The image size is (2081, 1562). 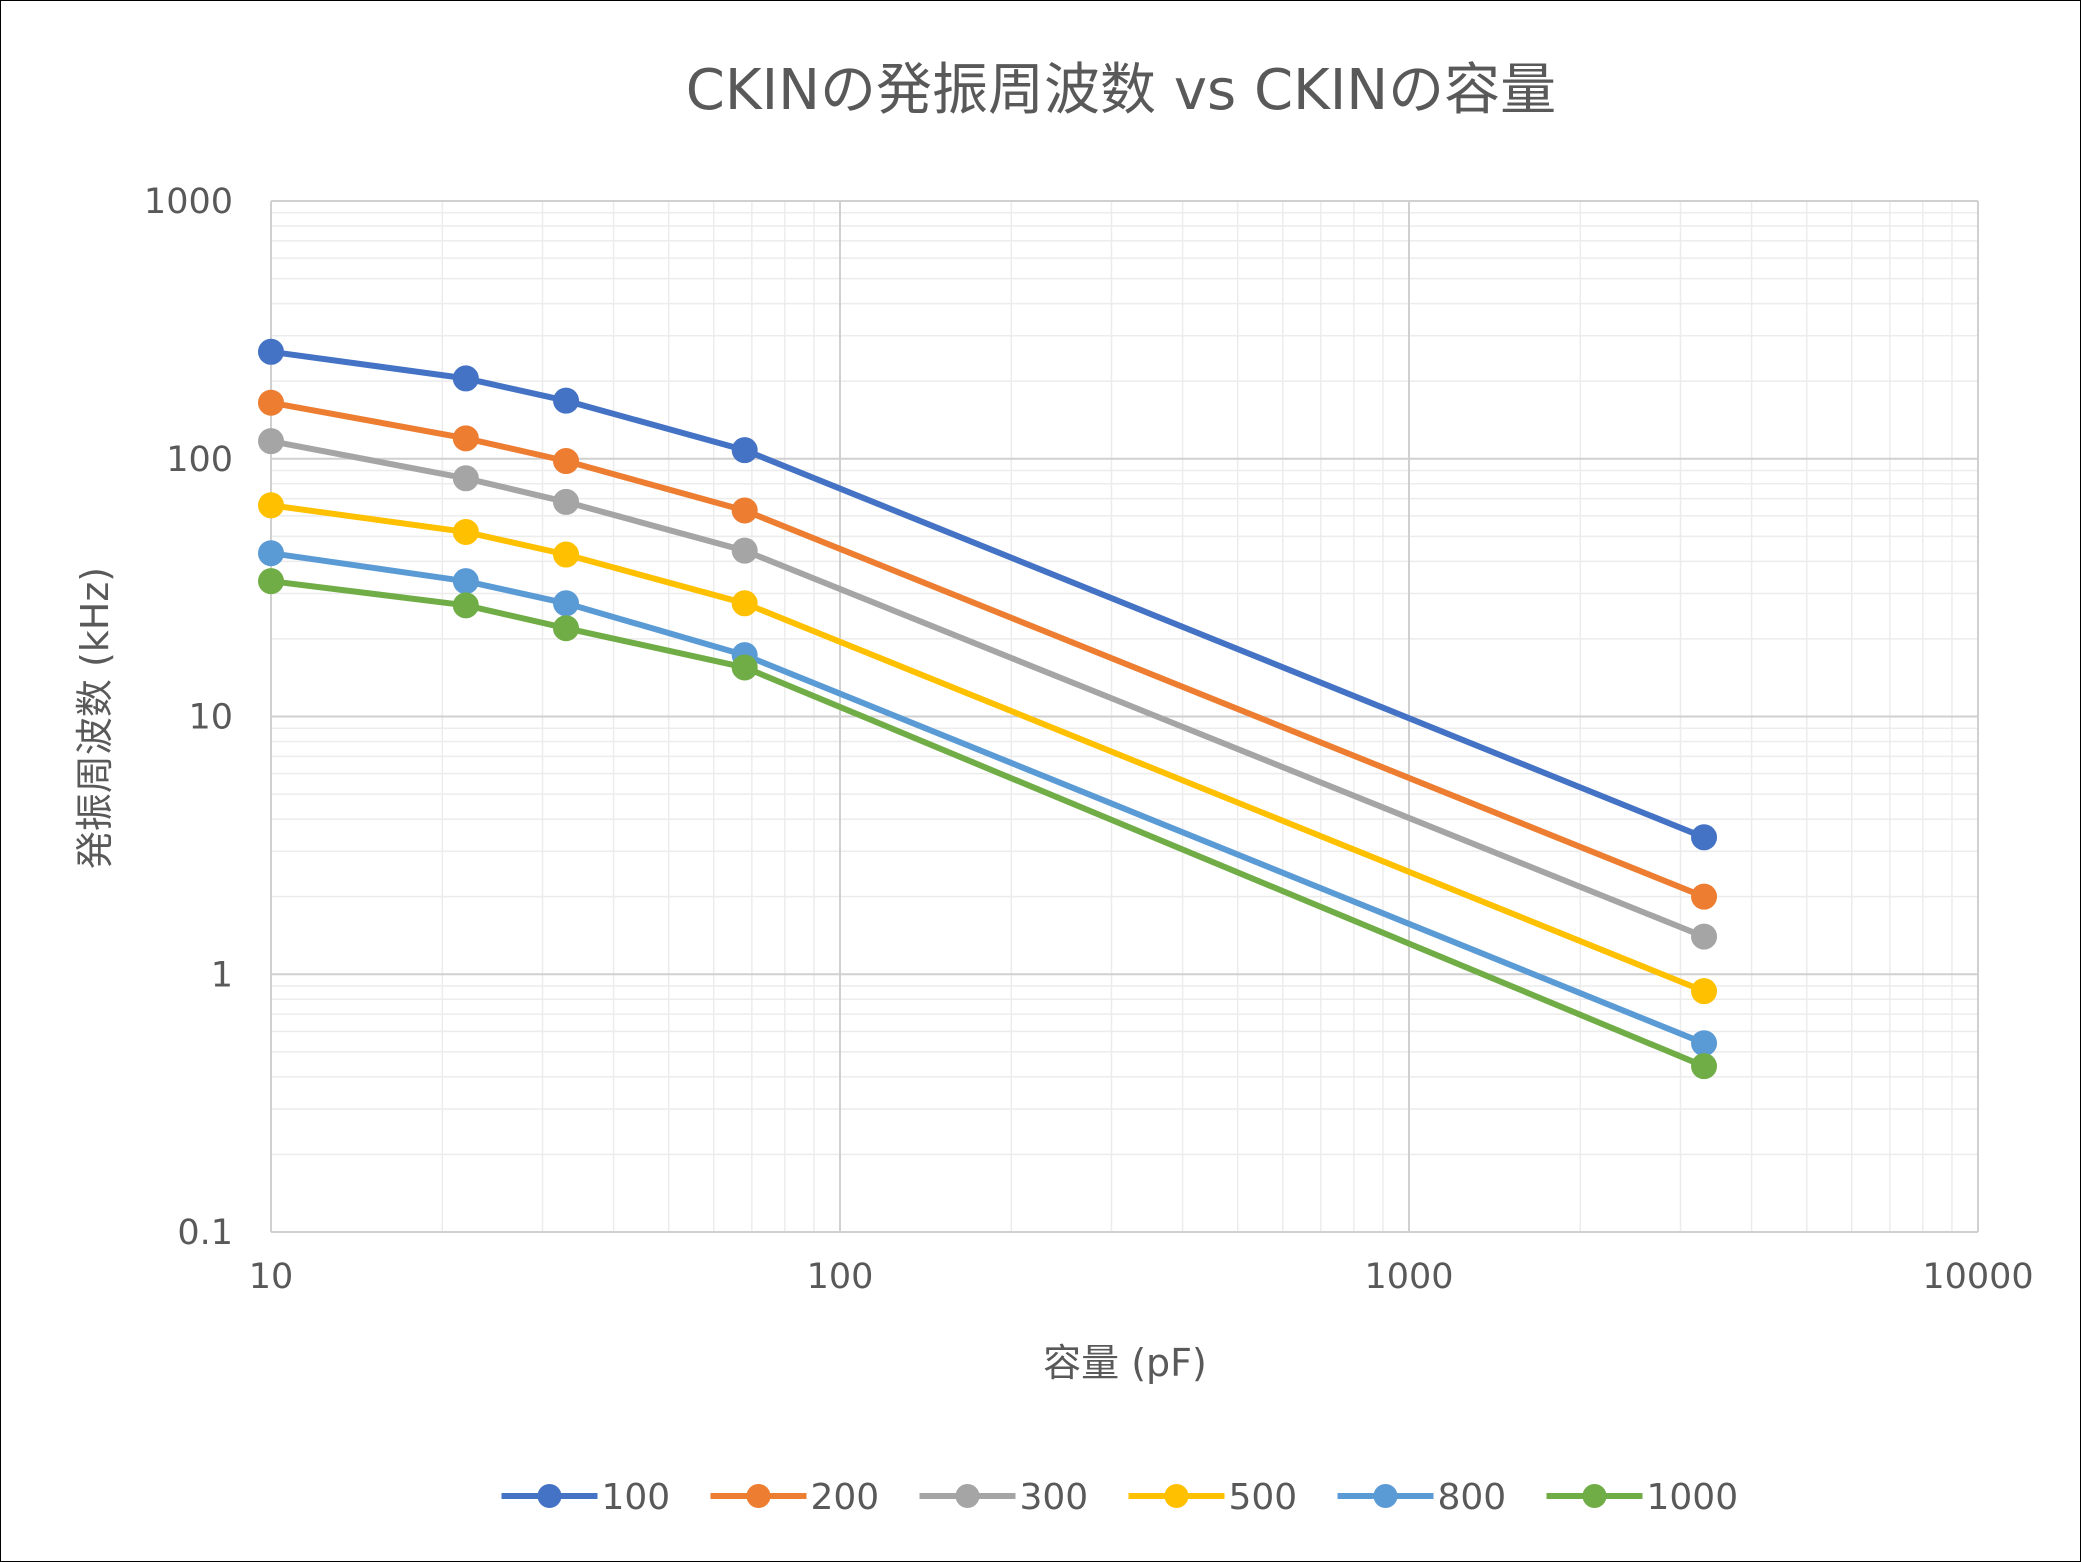 What do you see at coordinates (1213, 1497) in the screenshot?
I see `legend-item-500: 500` at bounding box center [1213, 1497].